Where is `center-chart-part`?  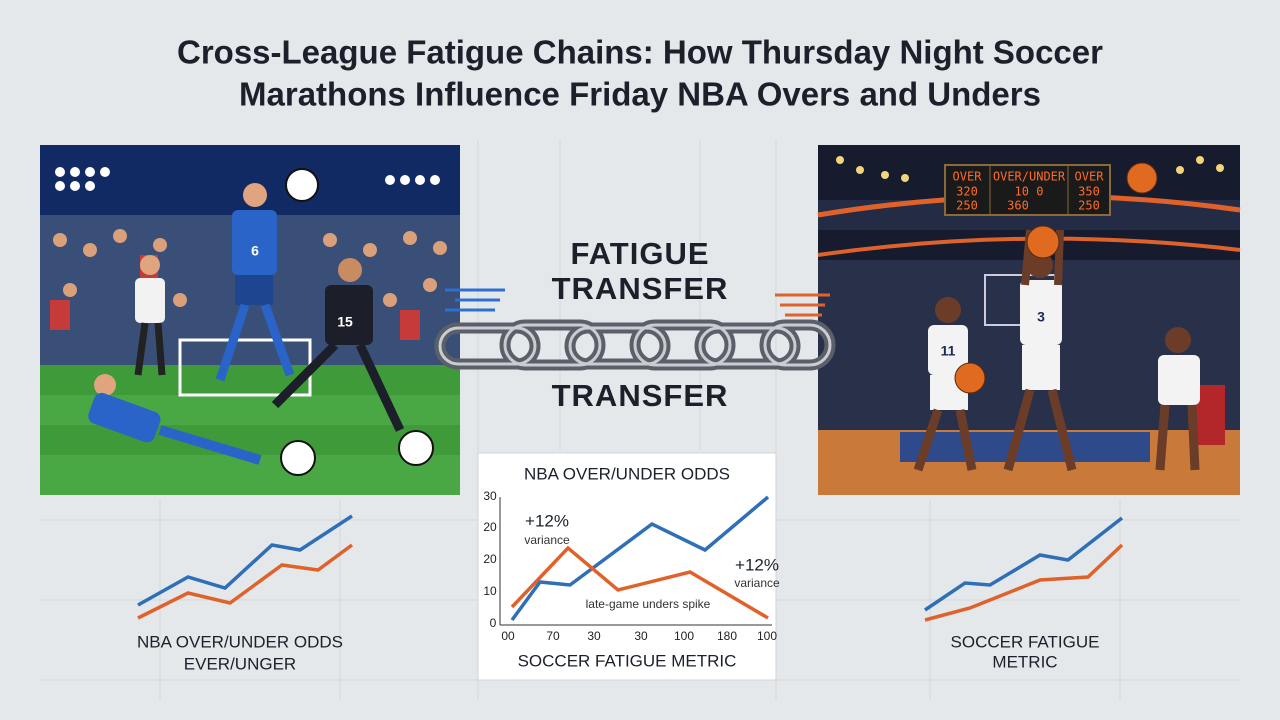
center-chart-part is located at coordinates (627, 566).